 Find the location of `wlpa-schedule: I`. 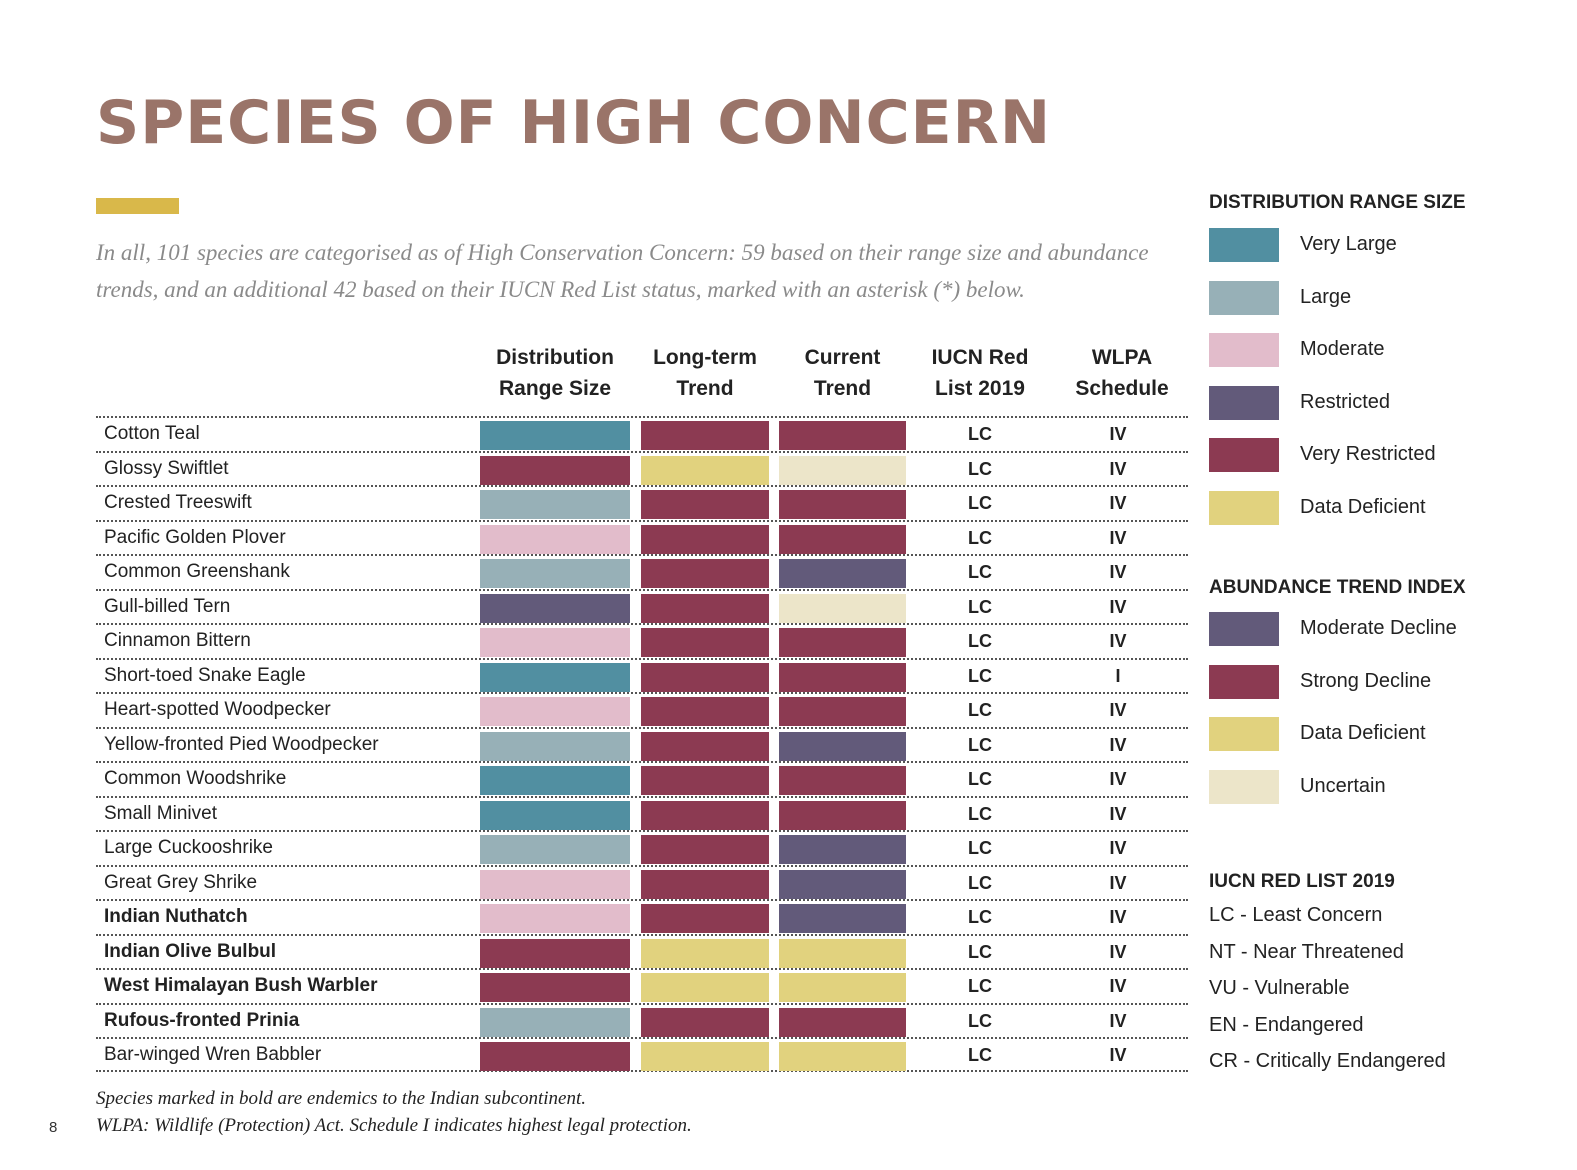

wlpa-schedule: I is located at coordinates (1118, 675).